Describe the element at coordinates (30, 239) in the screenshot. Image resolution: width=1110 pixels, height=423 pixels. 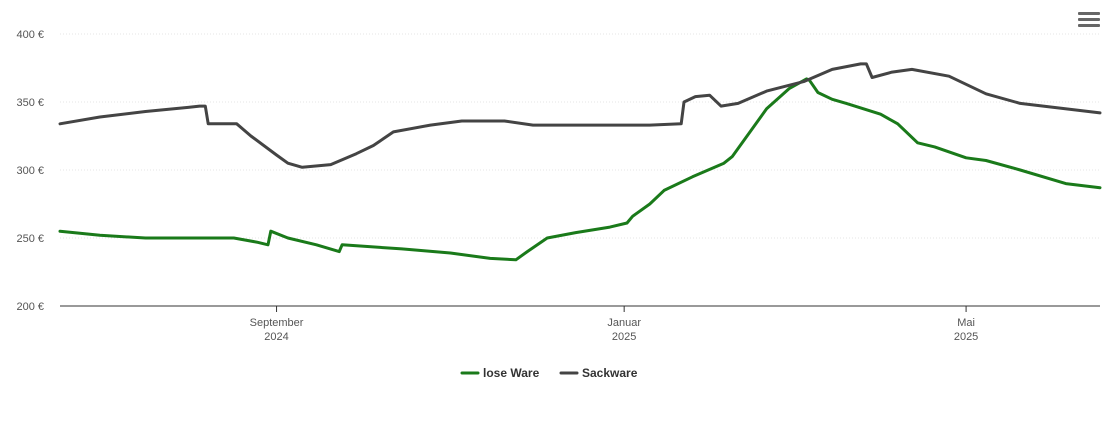
I see `y-tick-label: 250 €` at that location.